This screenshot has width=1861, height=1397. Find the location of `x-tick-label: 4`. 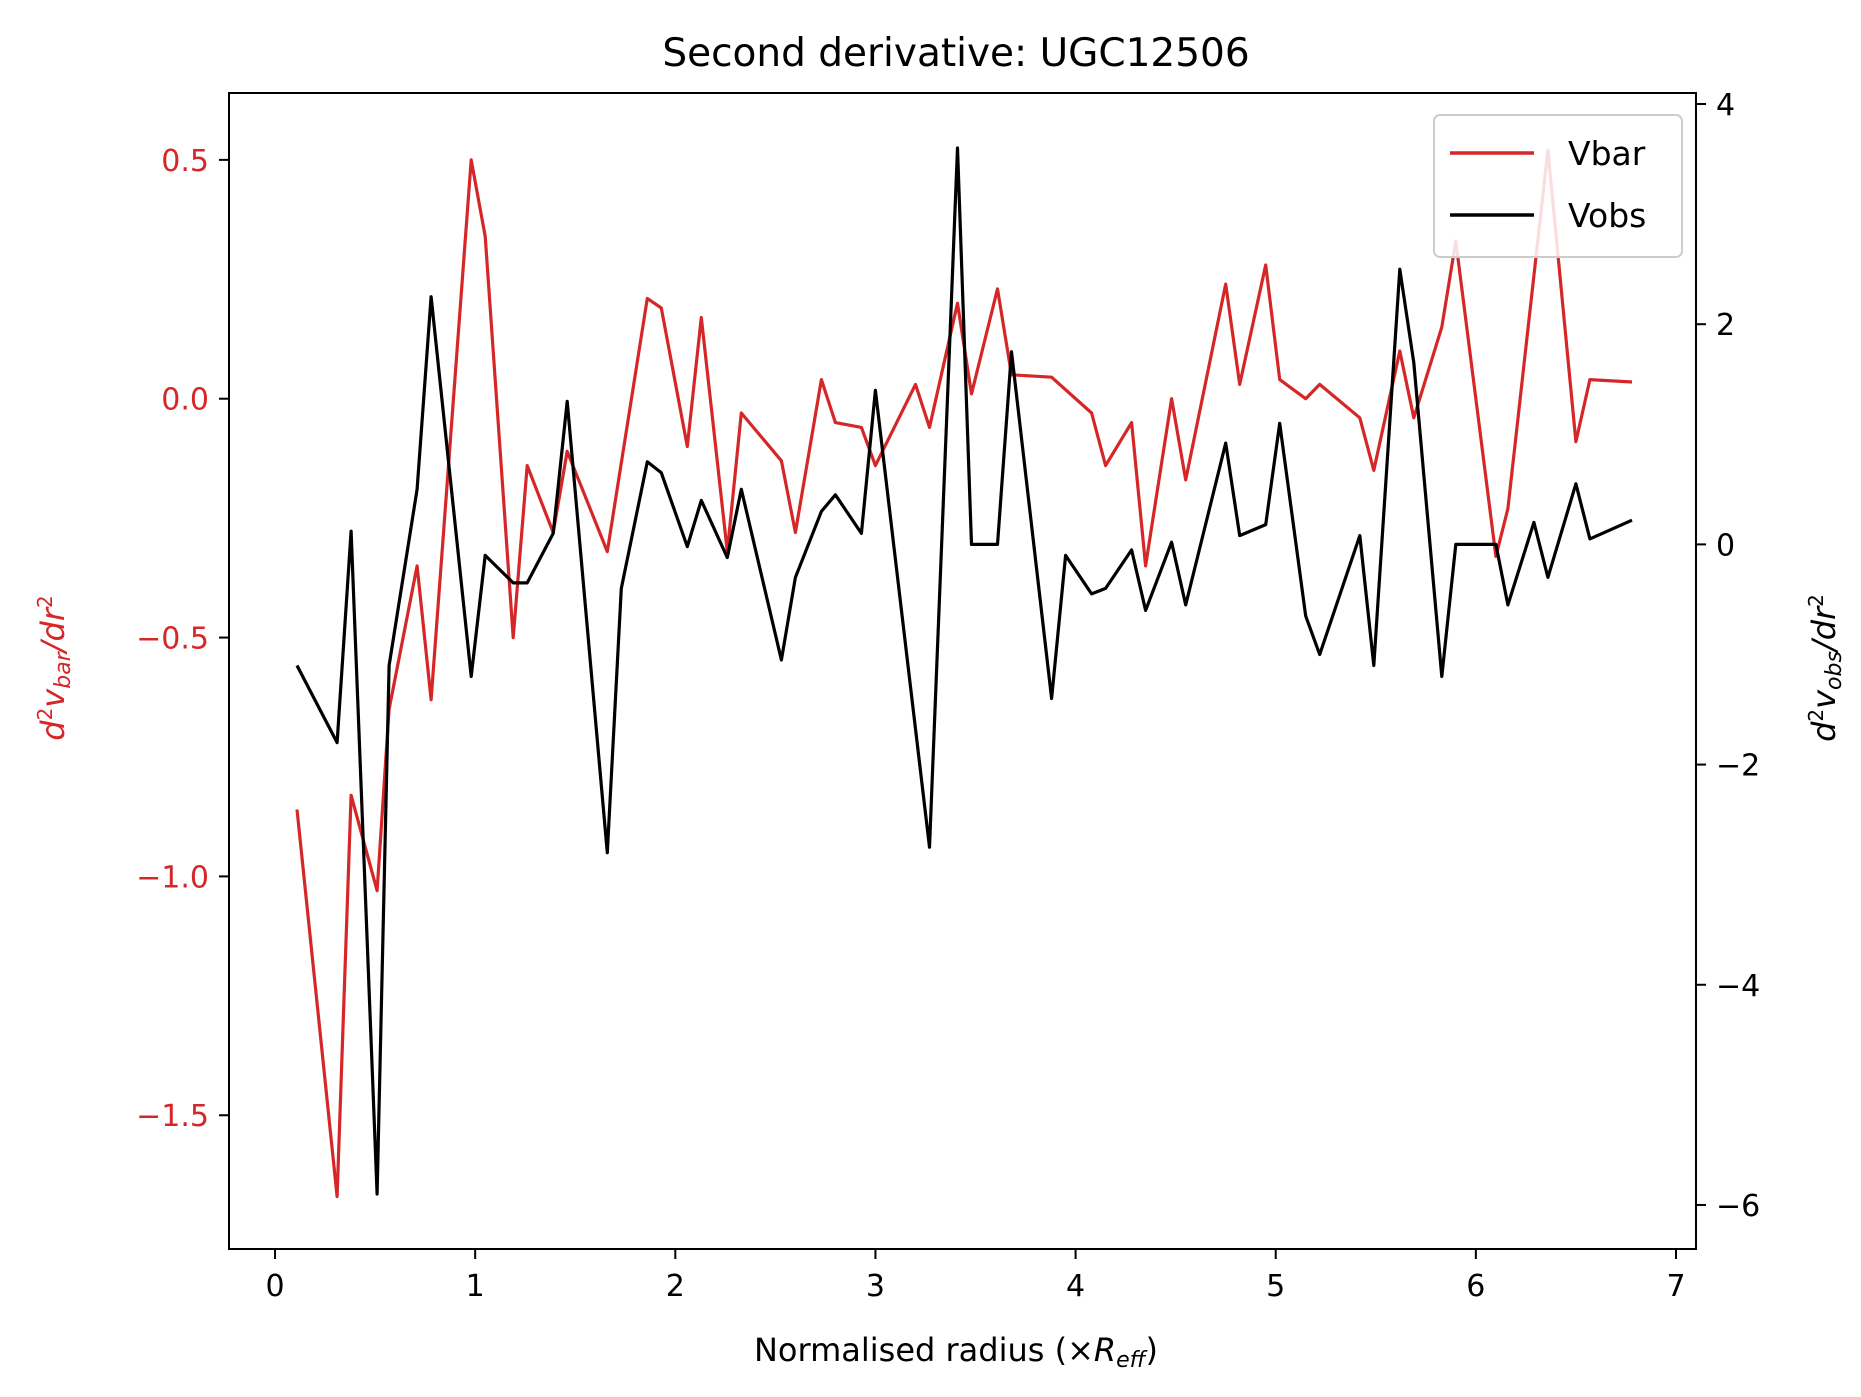

x-tick-label: 4 is located at coordinates (1075, 1286).